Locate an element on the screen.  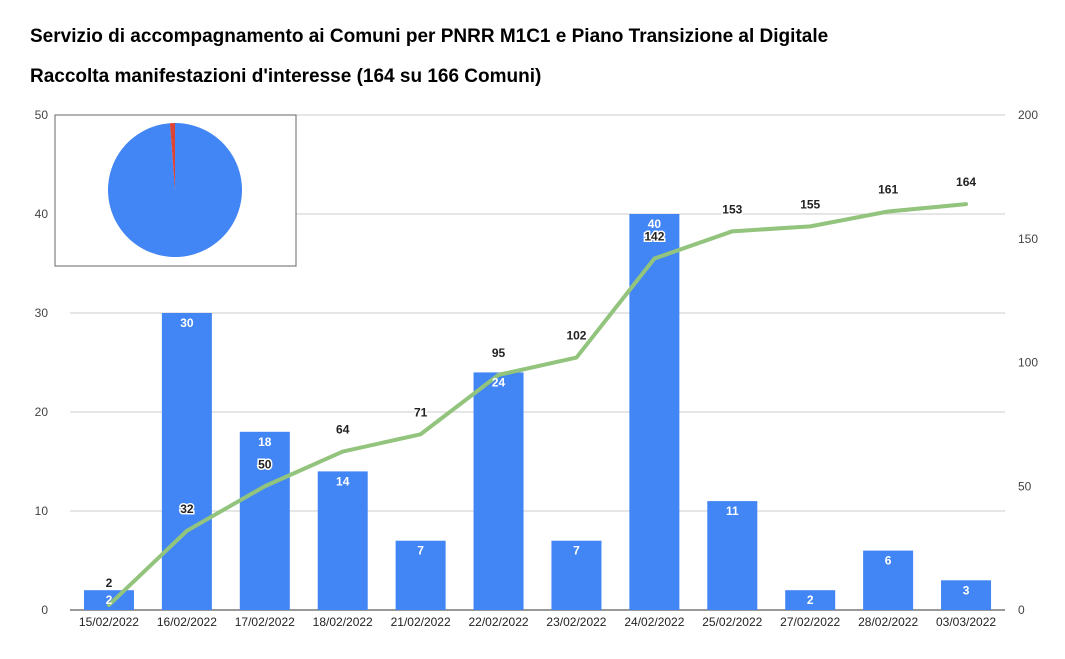
x-tick-label: 27/02/2022 is located at coordinates (810, 622).